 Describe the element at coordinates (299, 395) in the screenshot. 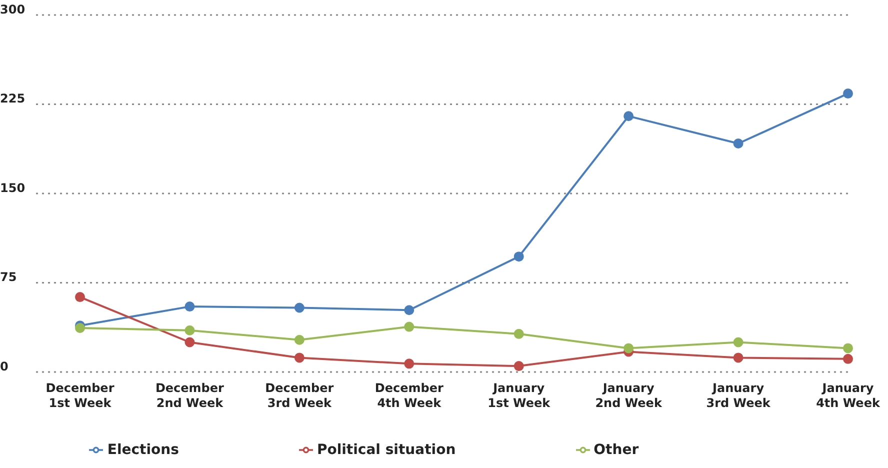

I see `x-tick-label: December 3rd Week` at that location.